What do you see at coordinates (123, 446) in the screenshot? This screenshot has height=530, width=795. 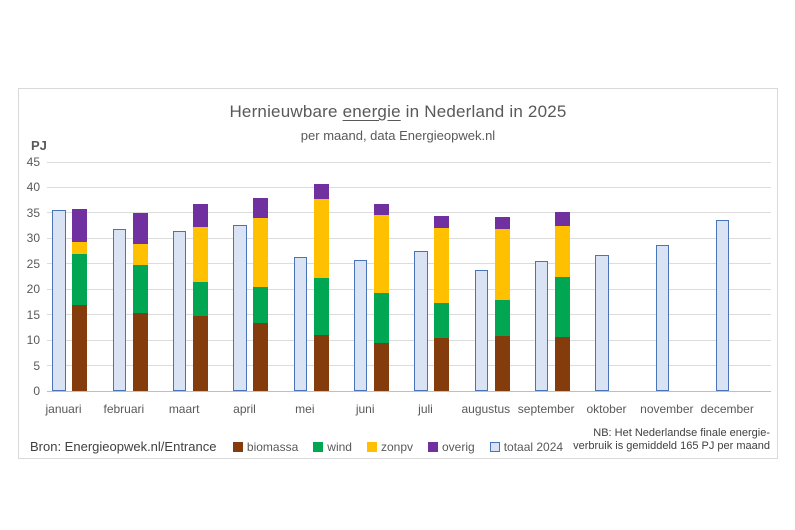 I see `source-text: Bron: Energieopwek.nl/Entrance` at bounding box center [123, 446].